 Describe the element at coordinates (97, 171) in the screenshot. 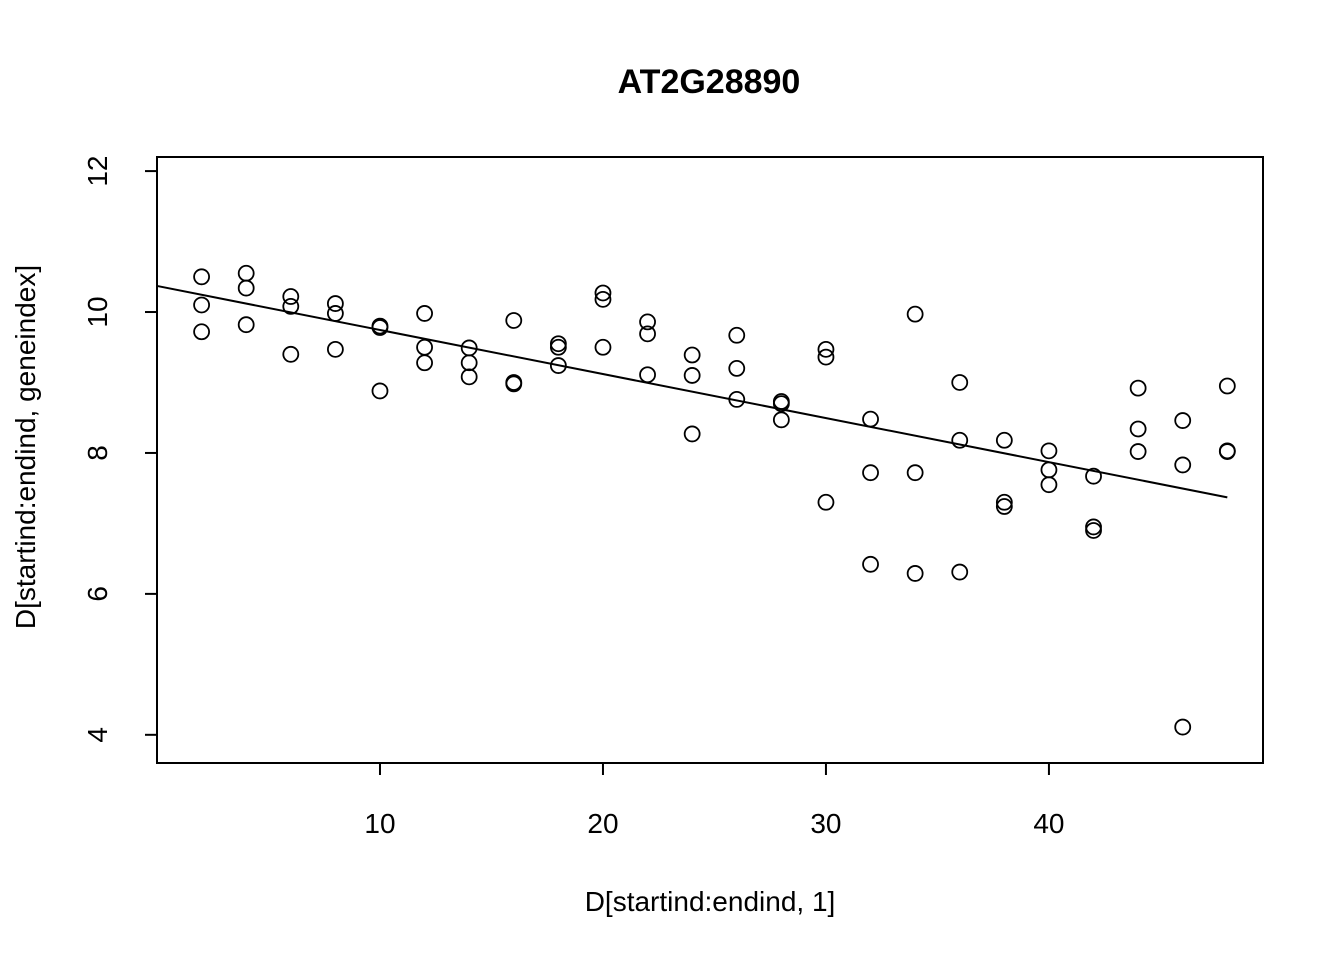

I see `y-tick-label: 12` at that location.